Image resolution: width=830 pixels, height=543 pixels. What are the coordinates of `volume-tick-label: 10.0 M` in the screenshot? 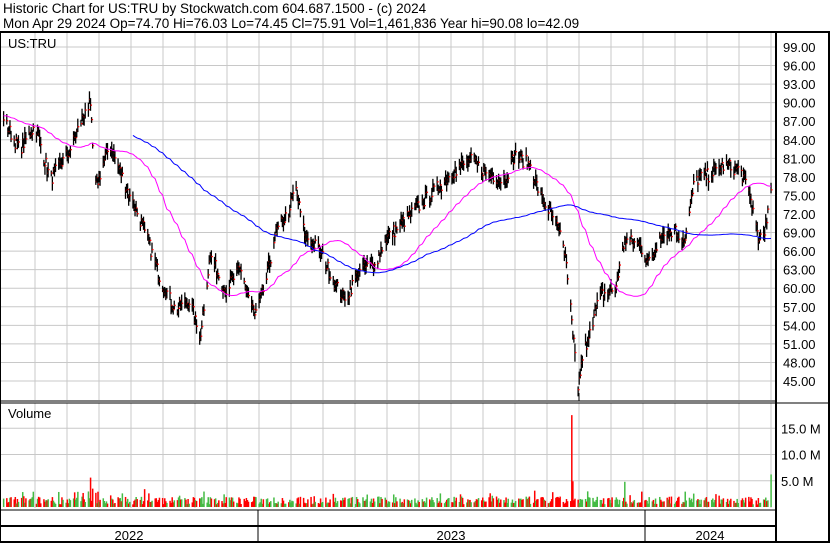 It's located at (801, 455).